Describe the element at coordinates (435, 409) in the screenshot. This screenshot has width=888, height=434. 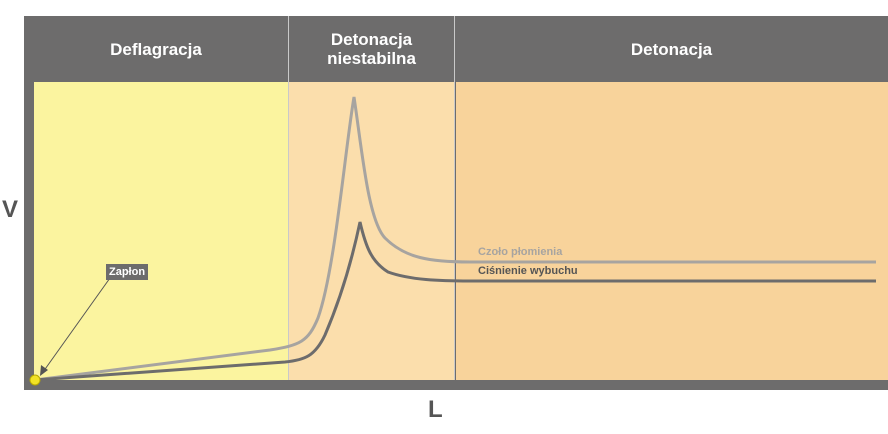
I see `x-axis-label: L` at that location.